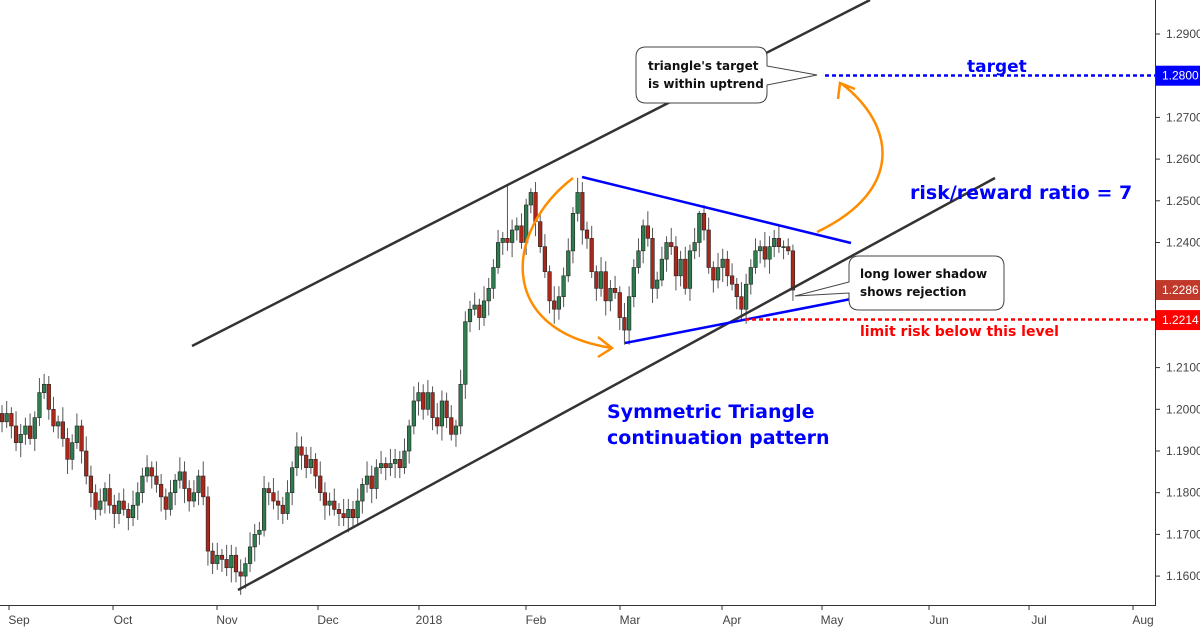 This screenshot has width=1200, height=628. I want to click on x-tick-label: Jul, so click(1038, 620).